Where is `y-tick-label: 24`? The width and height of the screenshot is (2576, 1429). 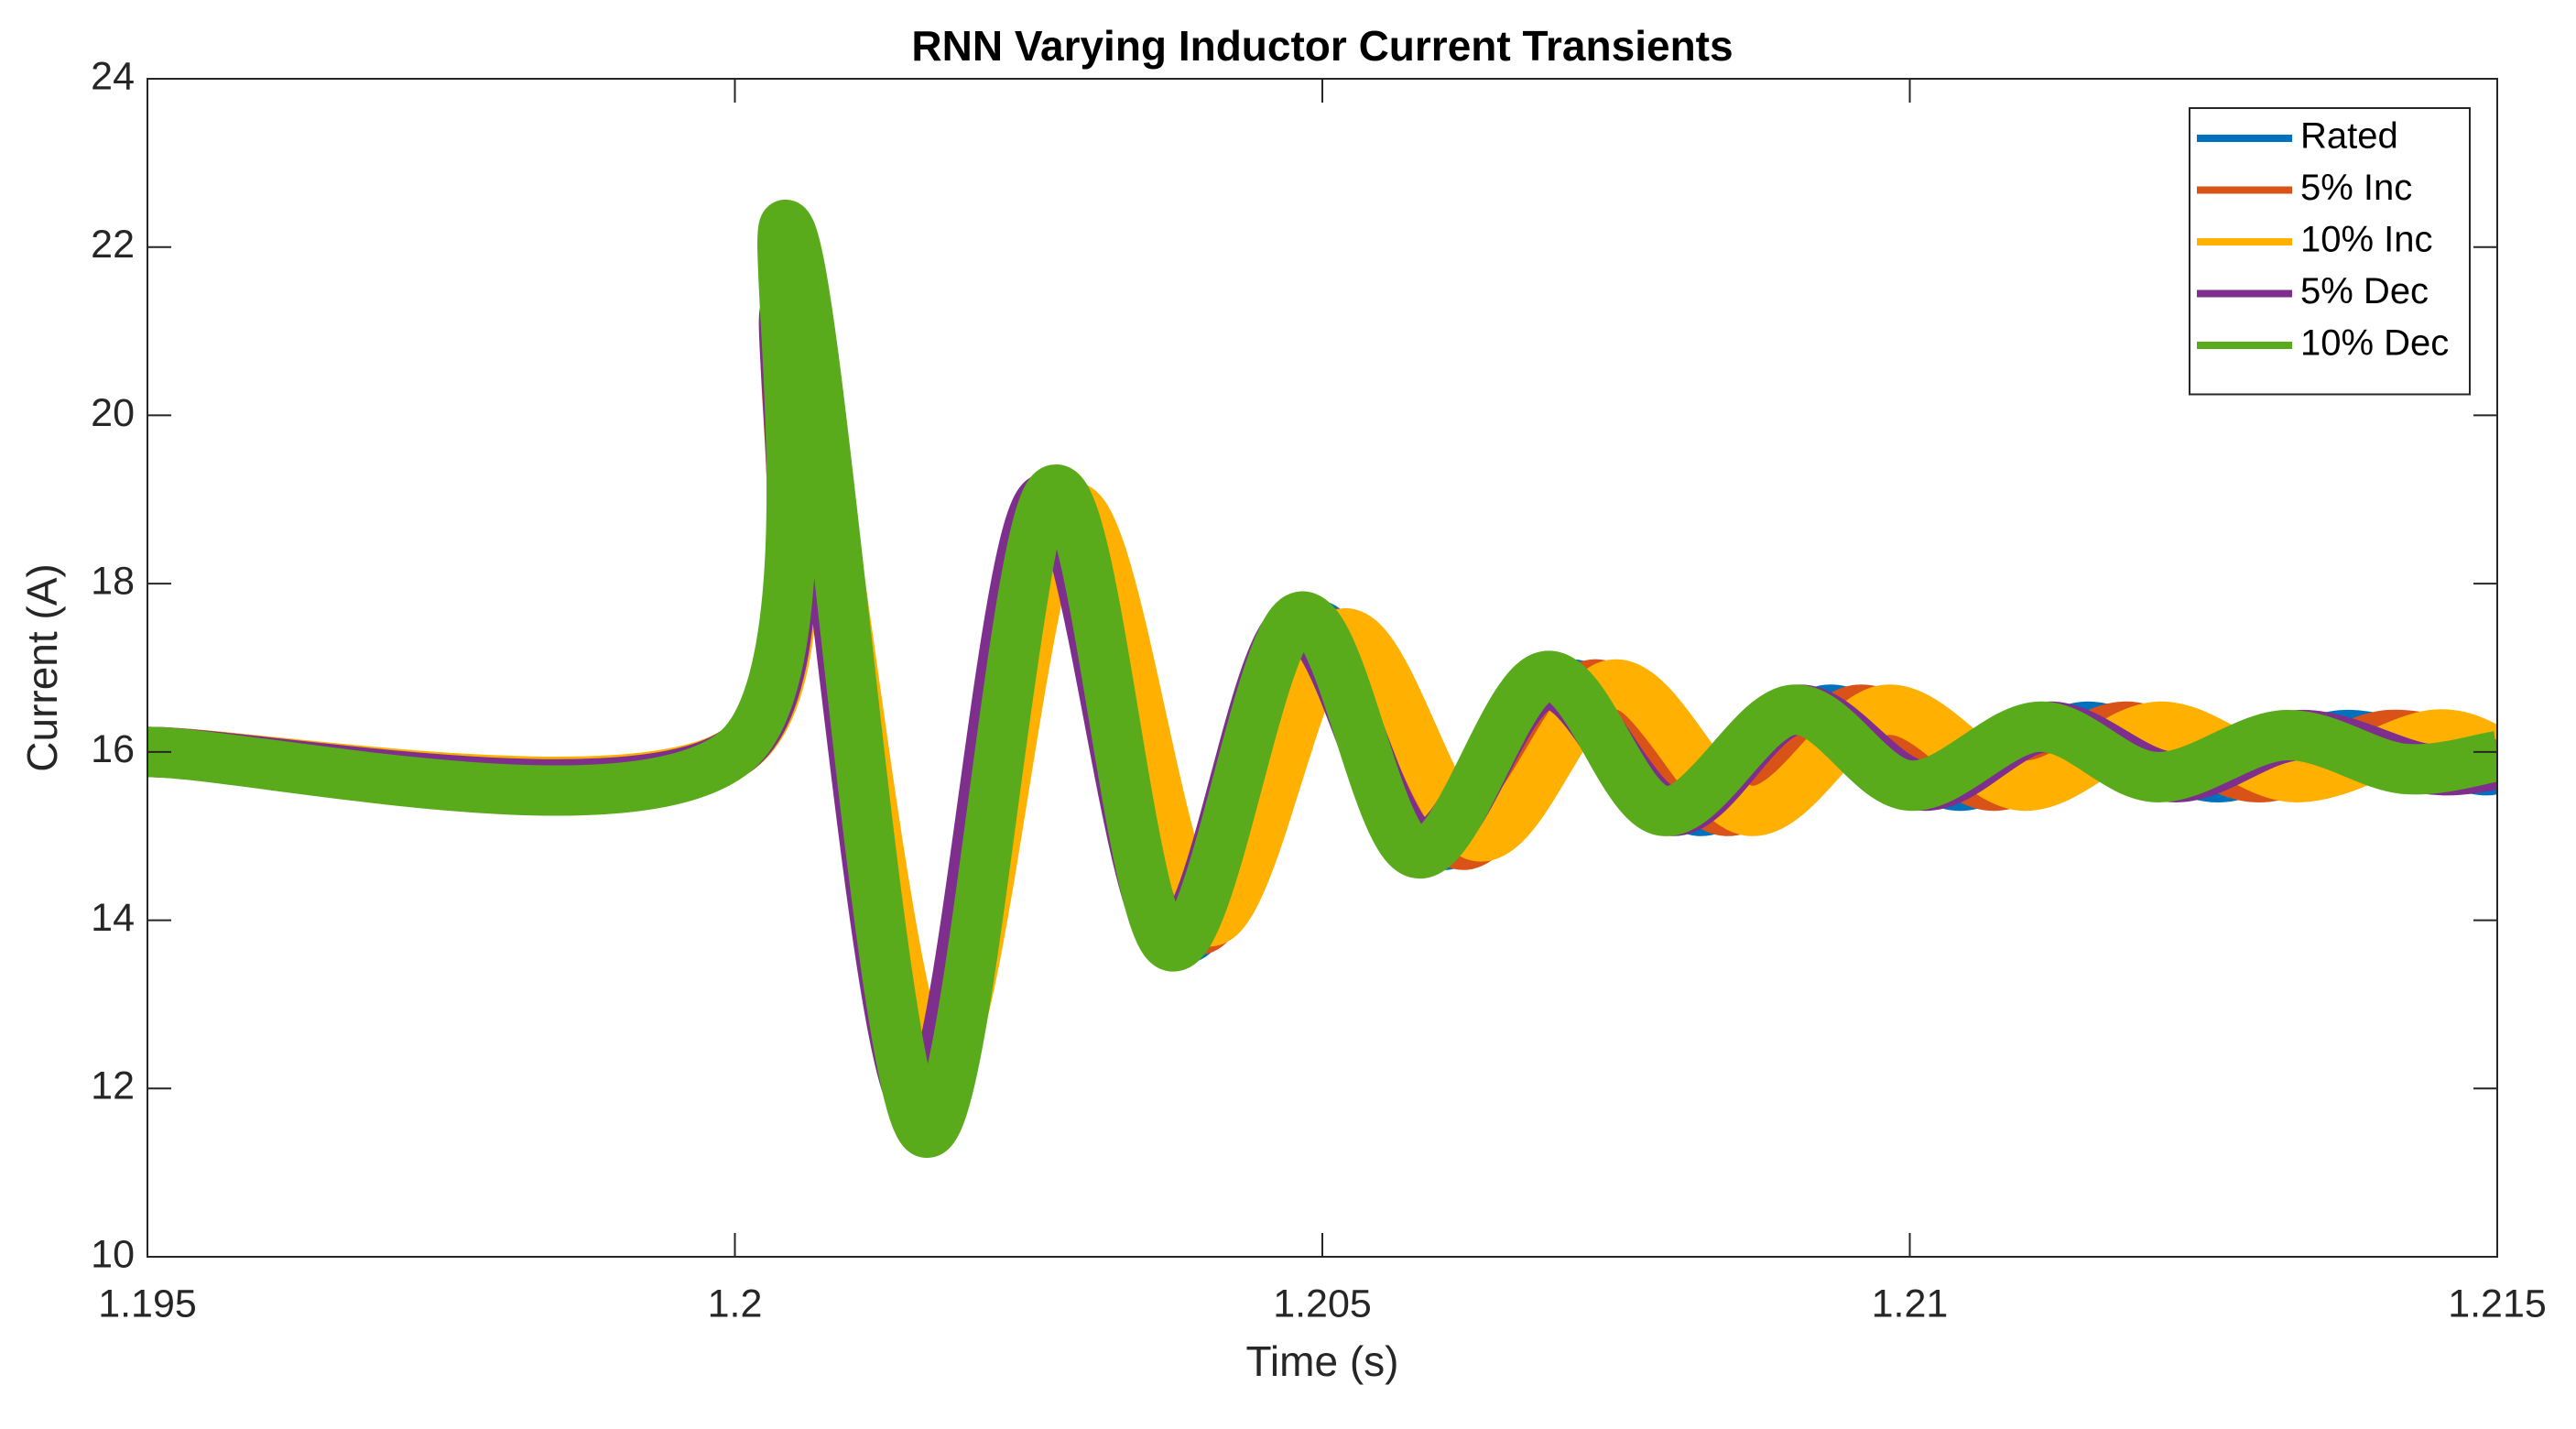
y-tick-label: 24 is located at coordinates (113, 76).